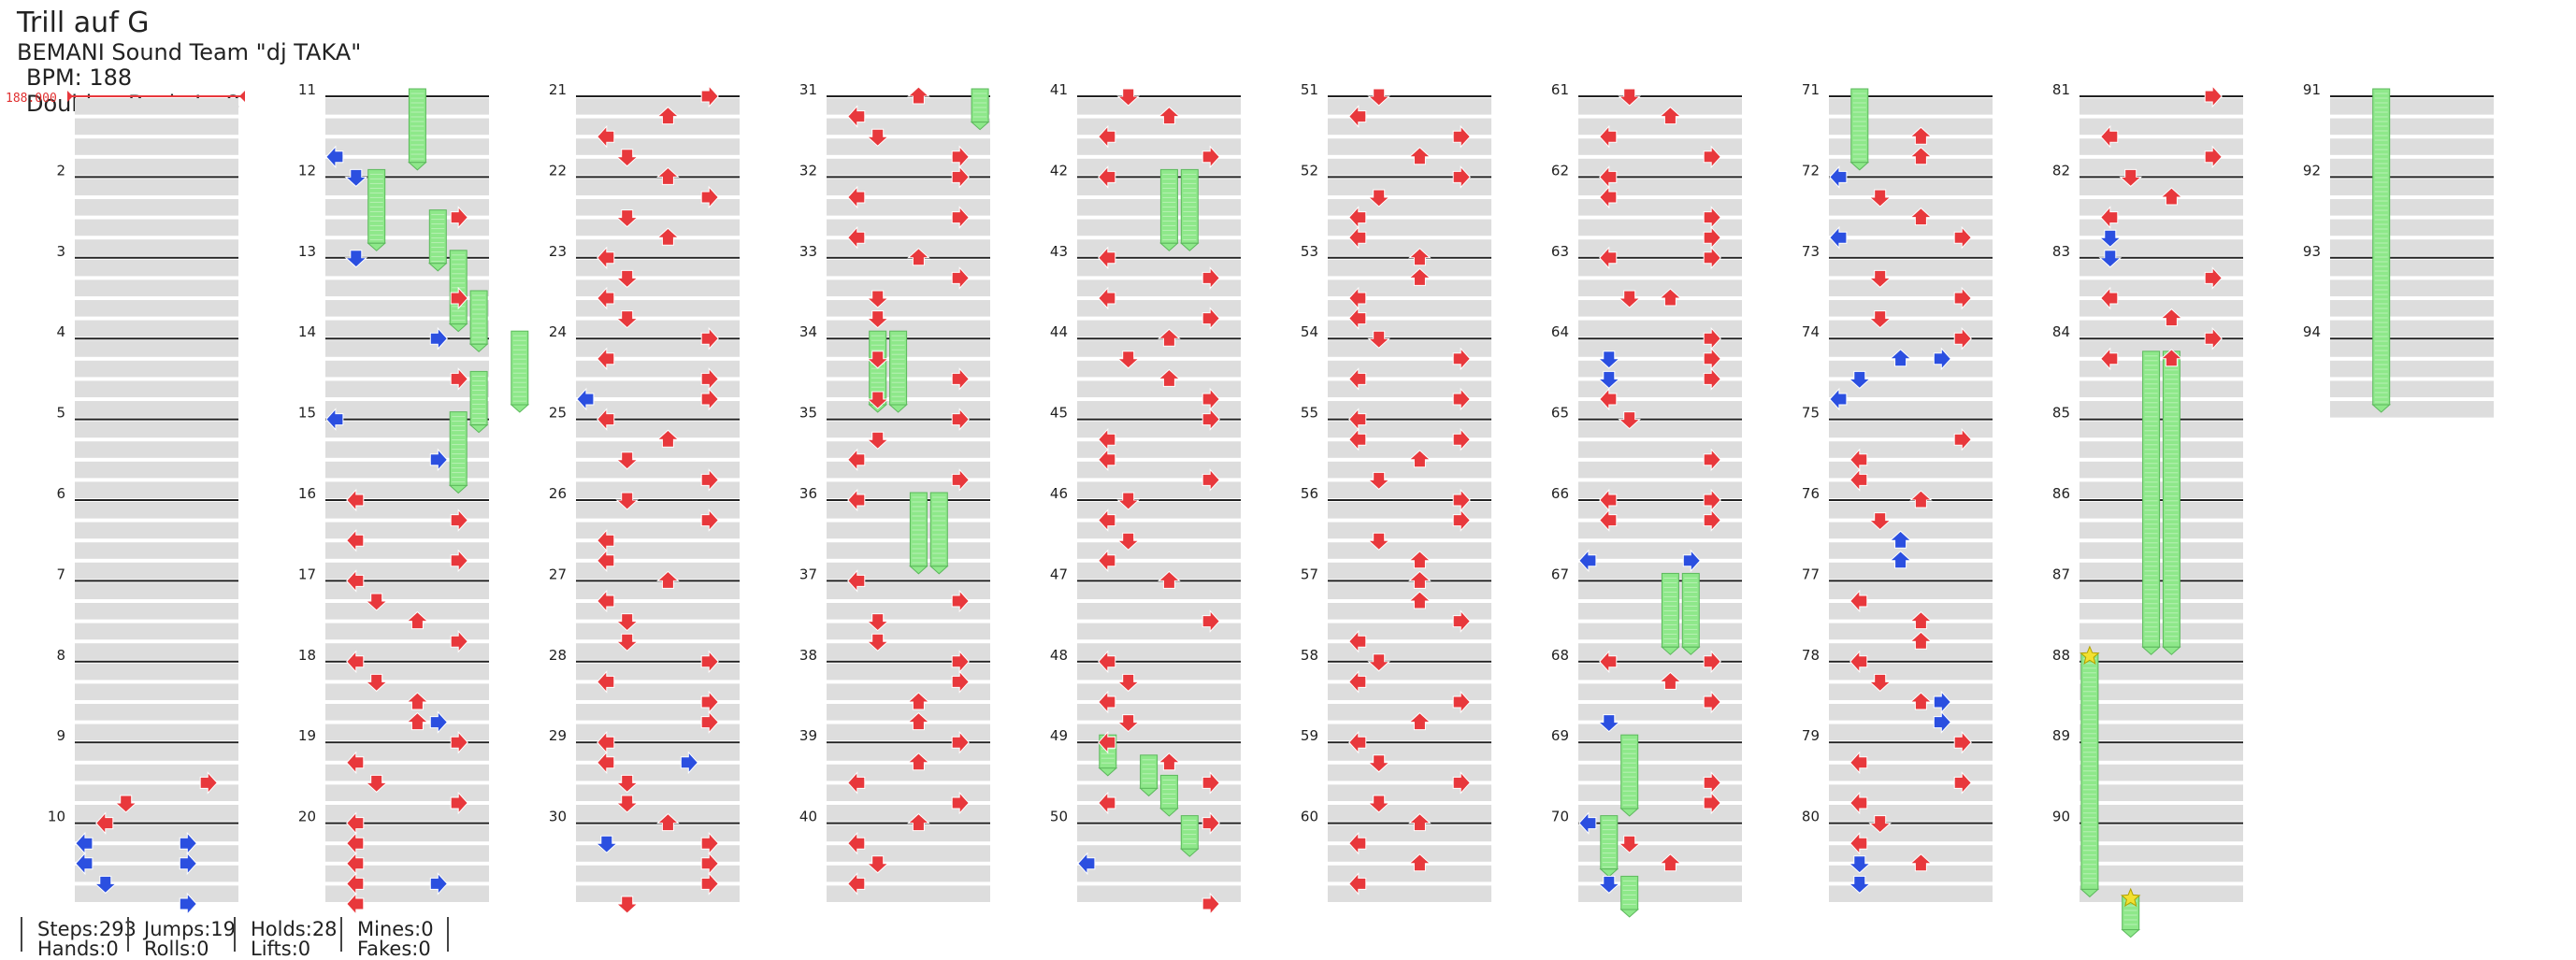 The image size is (2576, 960). I want to click on measure-number: 90, so click(2061, 817).